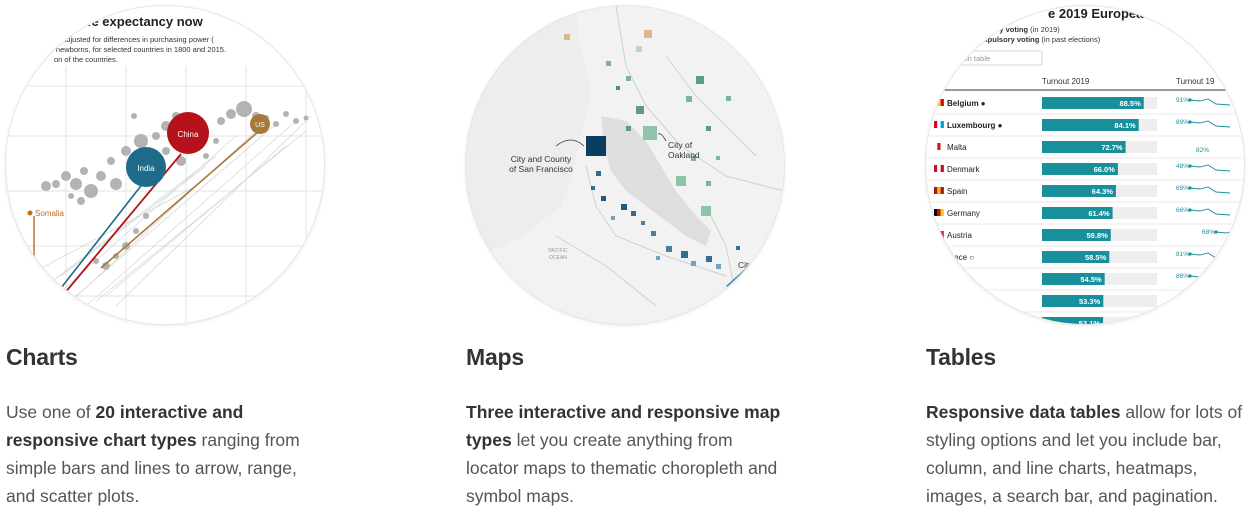 The height and width of the screenshot is (517, 1254). What do you see at coordinates (957, 147) in the screenshot?
I see `table-country-cell: Malta` at bounding box center [957, 147].